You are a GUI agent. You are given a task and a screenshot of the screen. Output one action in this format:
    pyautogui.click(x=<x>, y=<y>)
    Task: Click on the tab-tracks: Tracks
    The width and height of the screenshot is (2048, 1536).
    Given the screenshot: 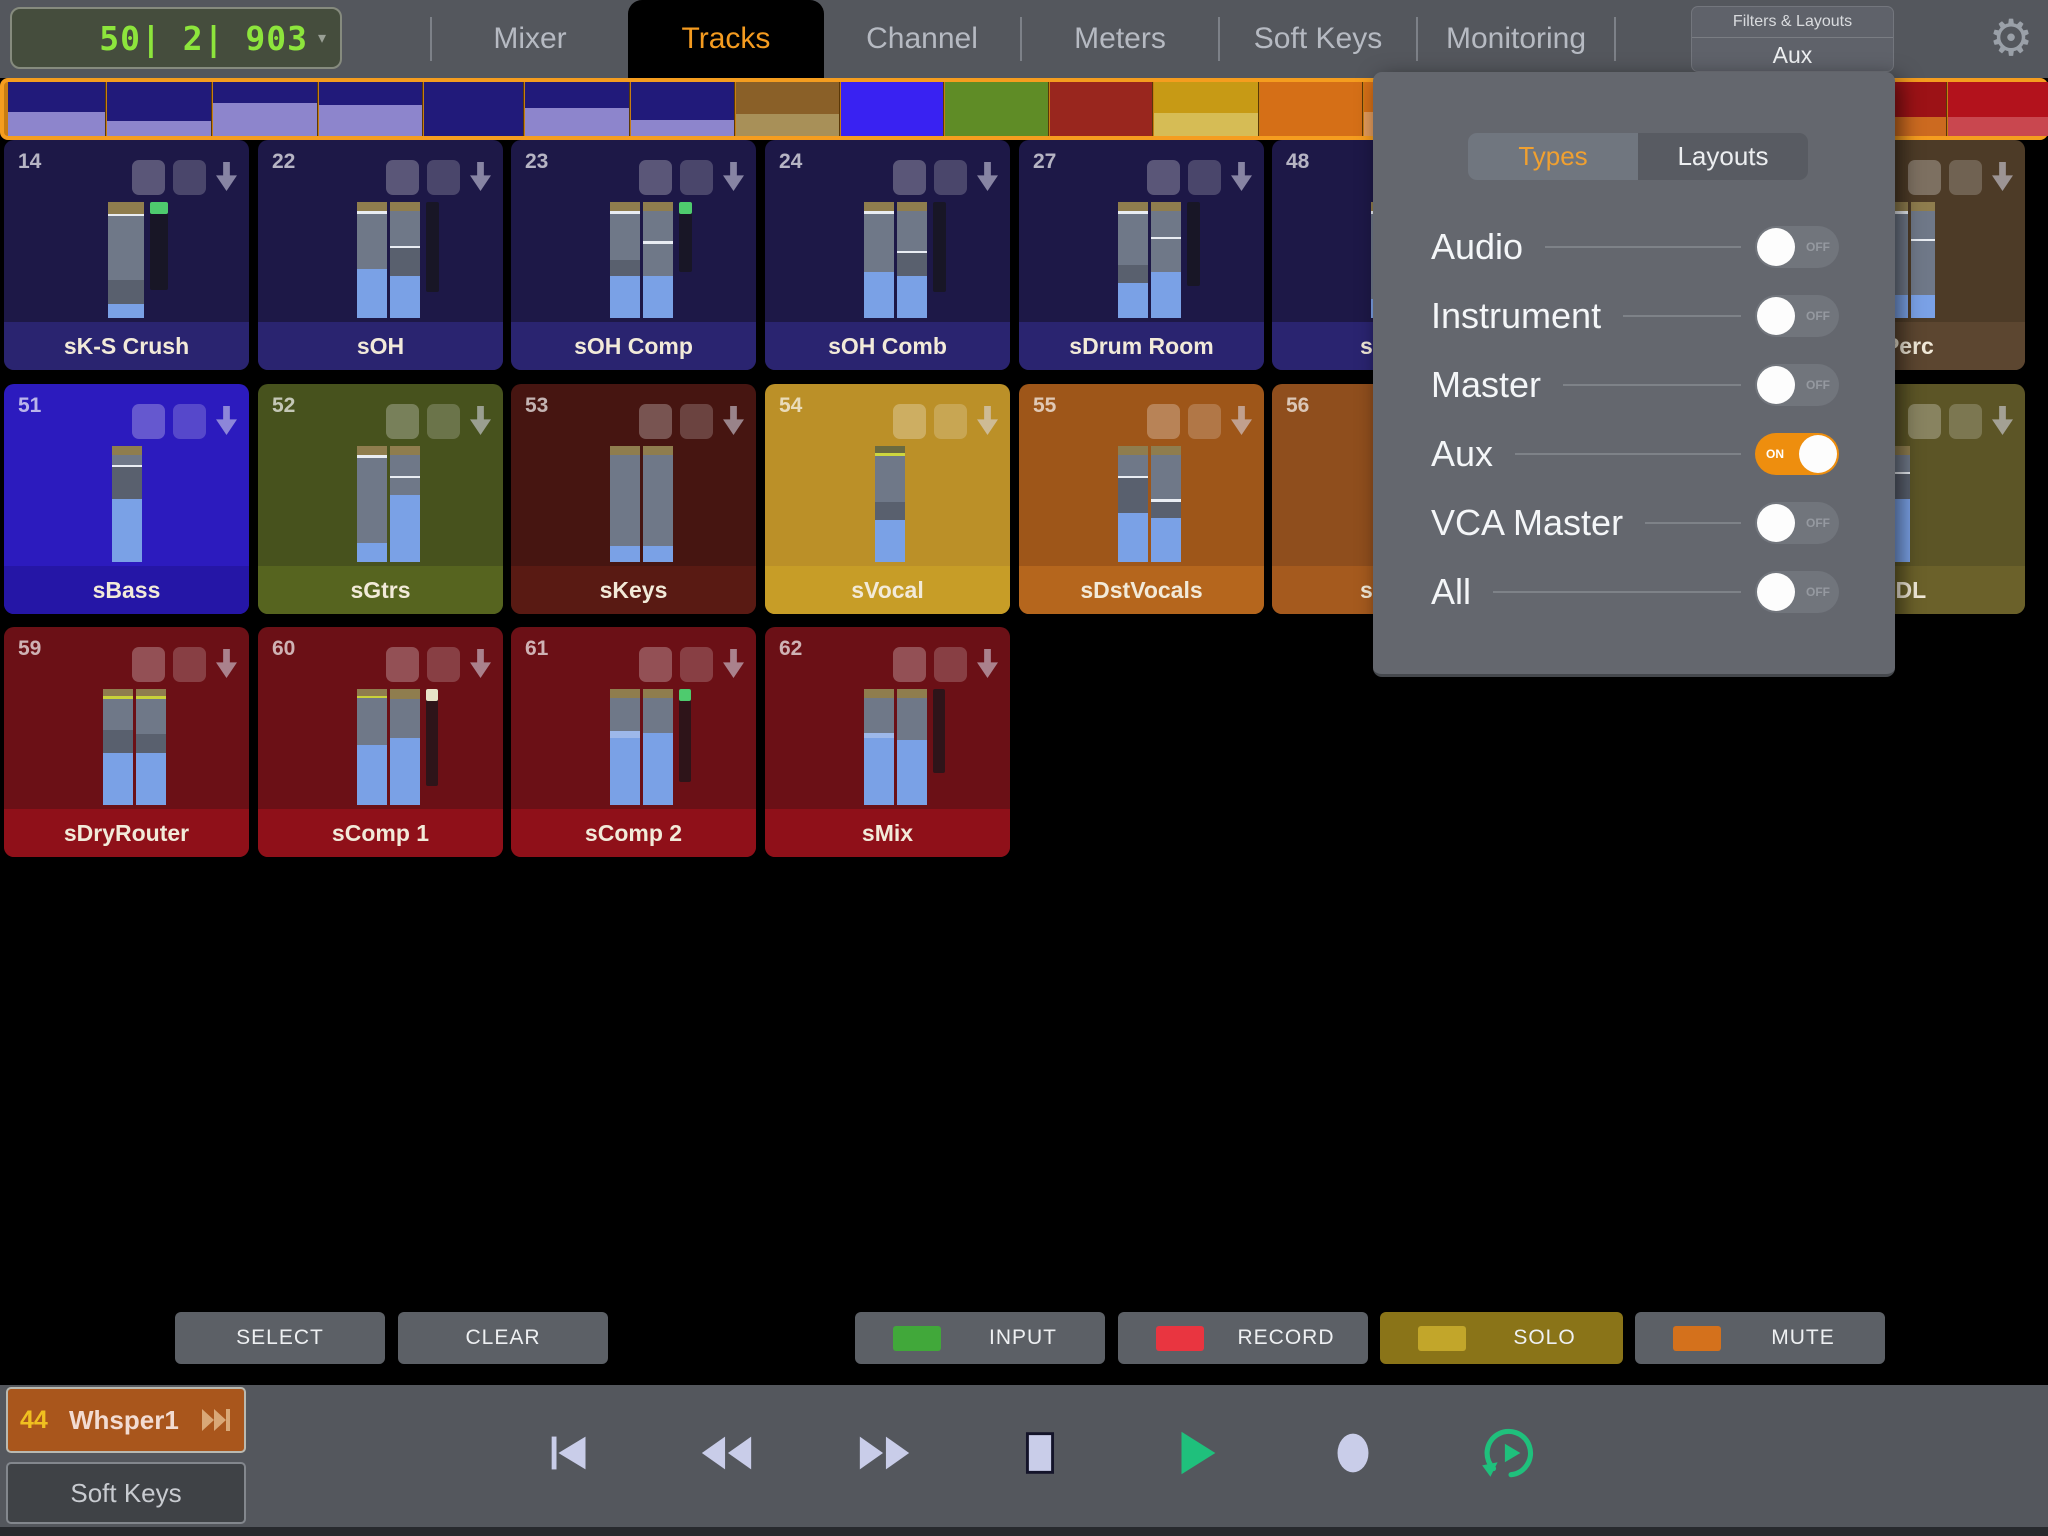 What is the action you would take?
    pyautogui.click(x=726, y=39)
    